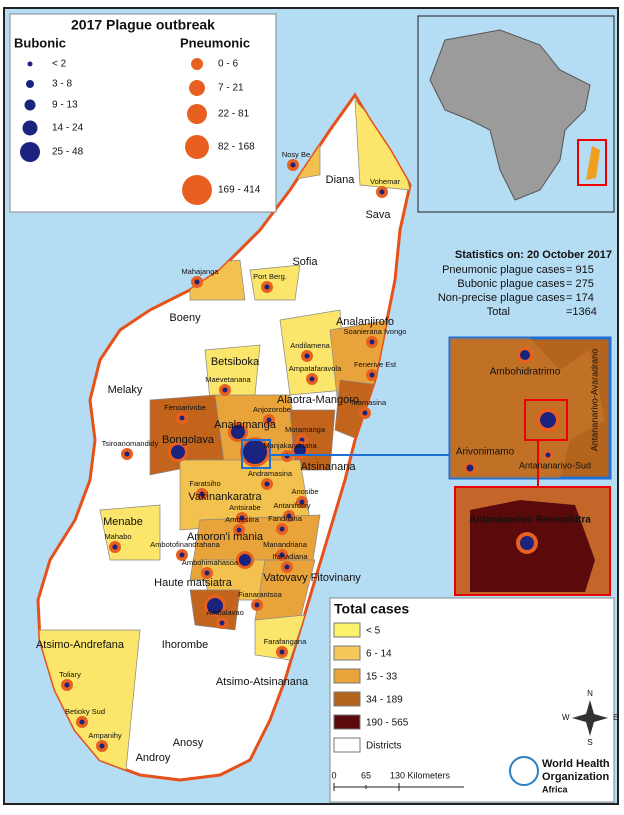 This screenshot has height=815, width=624. What do you see at coordinates (204, 483) in the screenshot?
I see `district-label: Faratsiho` at bounding box center [204, 483].